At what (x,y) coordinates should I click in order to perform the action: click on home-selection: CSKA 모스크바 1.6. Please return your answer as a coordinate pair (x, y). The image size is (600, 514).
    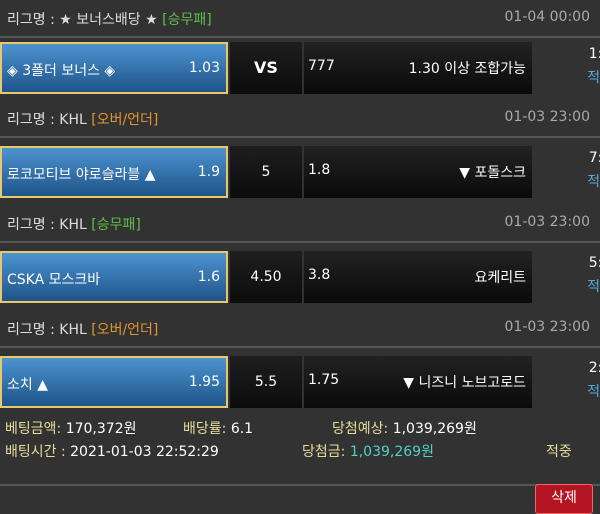
    Looking at the image, I should click on (114, 277).